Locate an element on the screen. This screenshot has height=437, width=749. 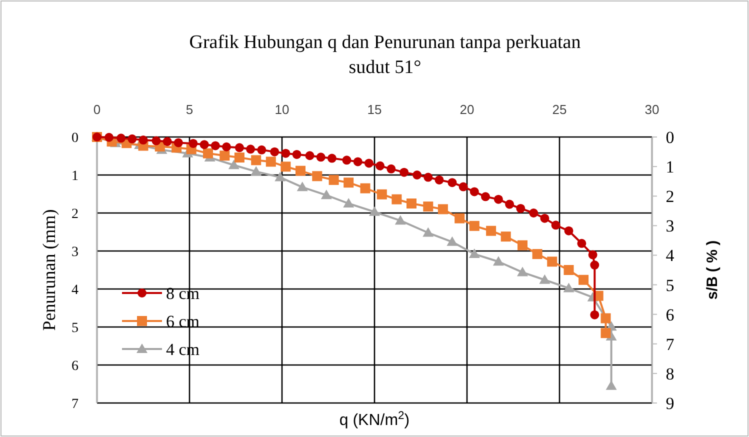
x-tick-label: 10 is located at coordinates (282, 109).